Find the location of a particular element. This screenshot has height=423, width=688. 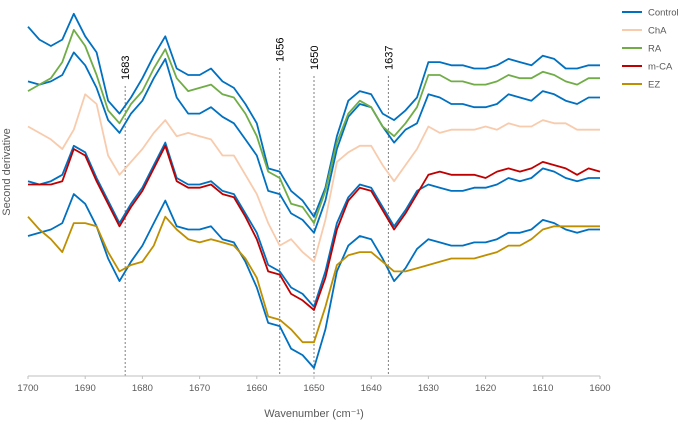

legend-label-cha: ChA is located at coordinates (657, 31).